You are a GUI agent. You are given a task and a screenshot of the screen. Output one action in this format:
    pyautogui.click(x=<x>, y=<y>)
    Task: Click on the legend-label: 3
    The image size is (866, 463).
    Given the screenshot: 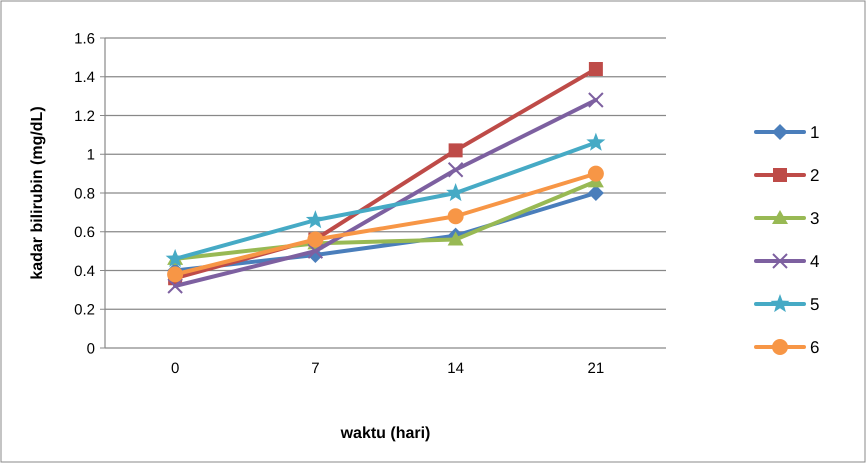 What is the action you would take?
    pyautogui.click(x=815, y=218)
    